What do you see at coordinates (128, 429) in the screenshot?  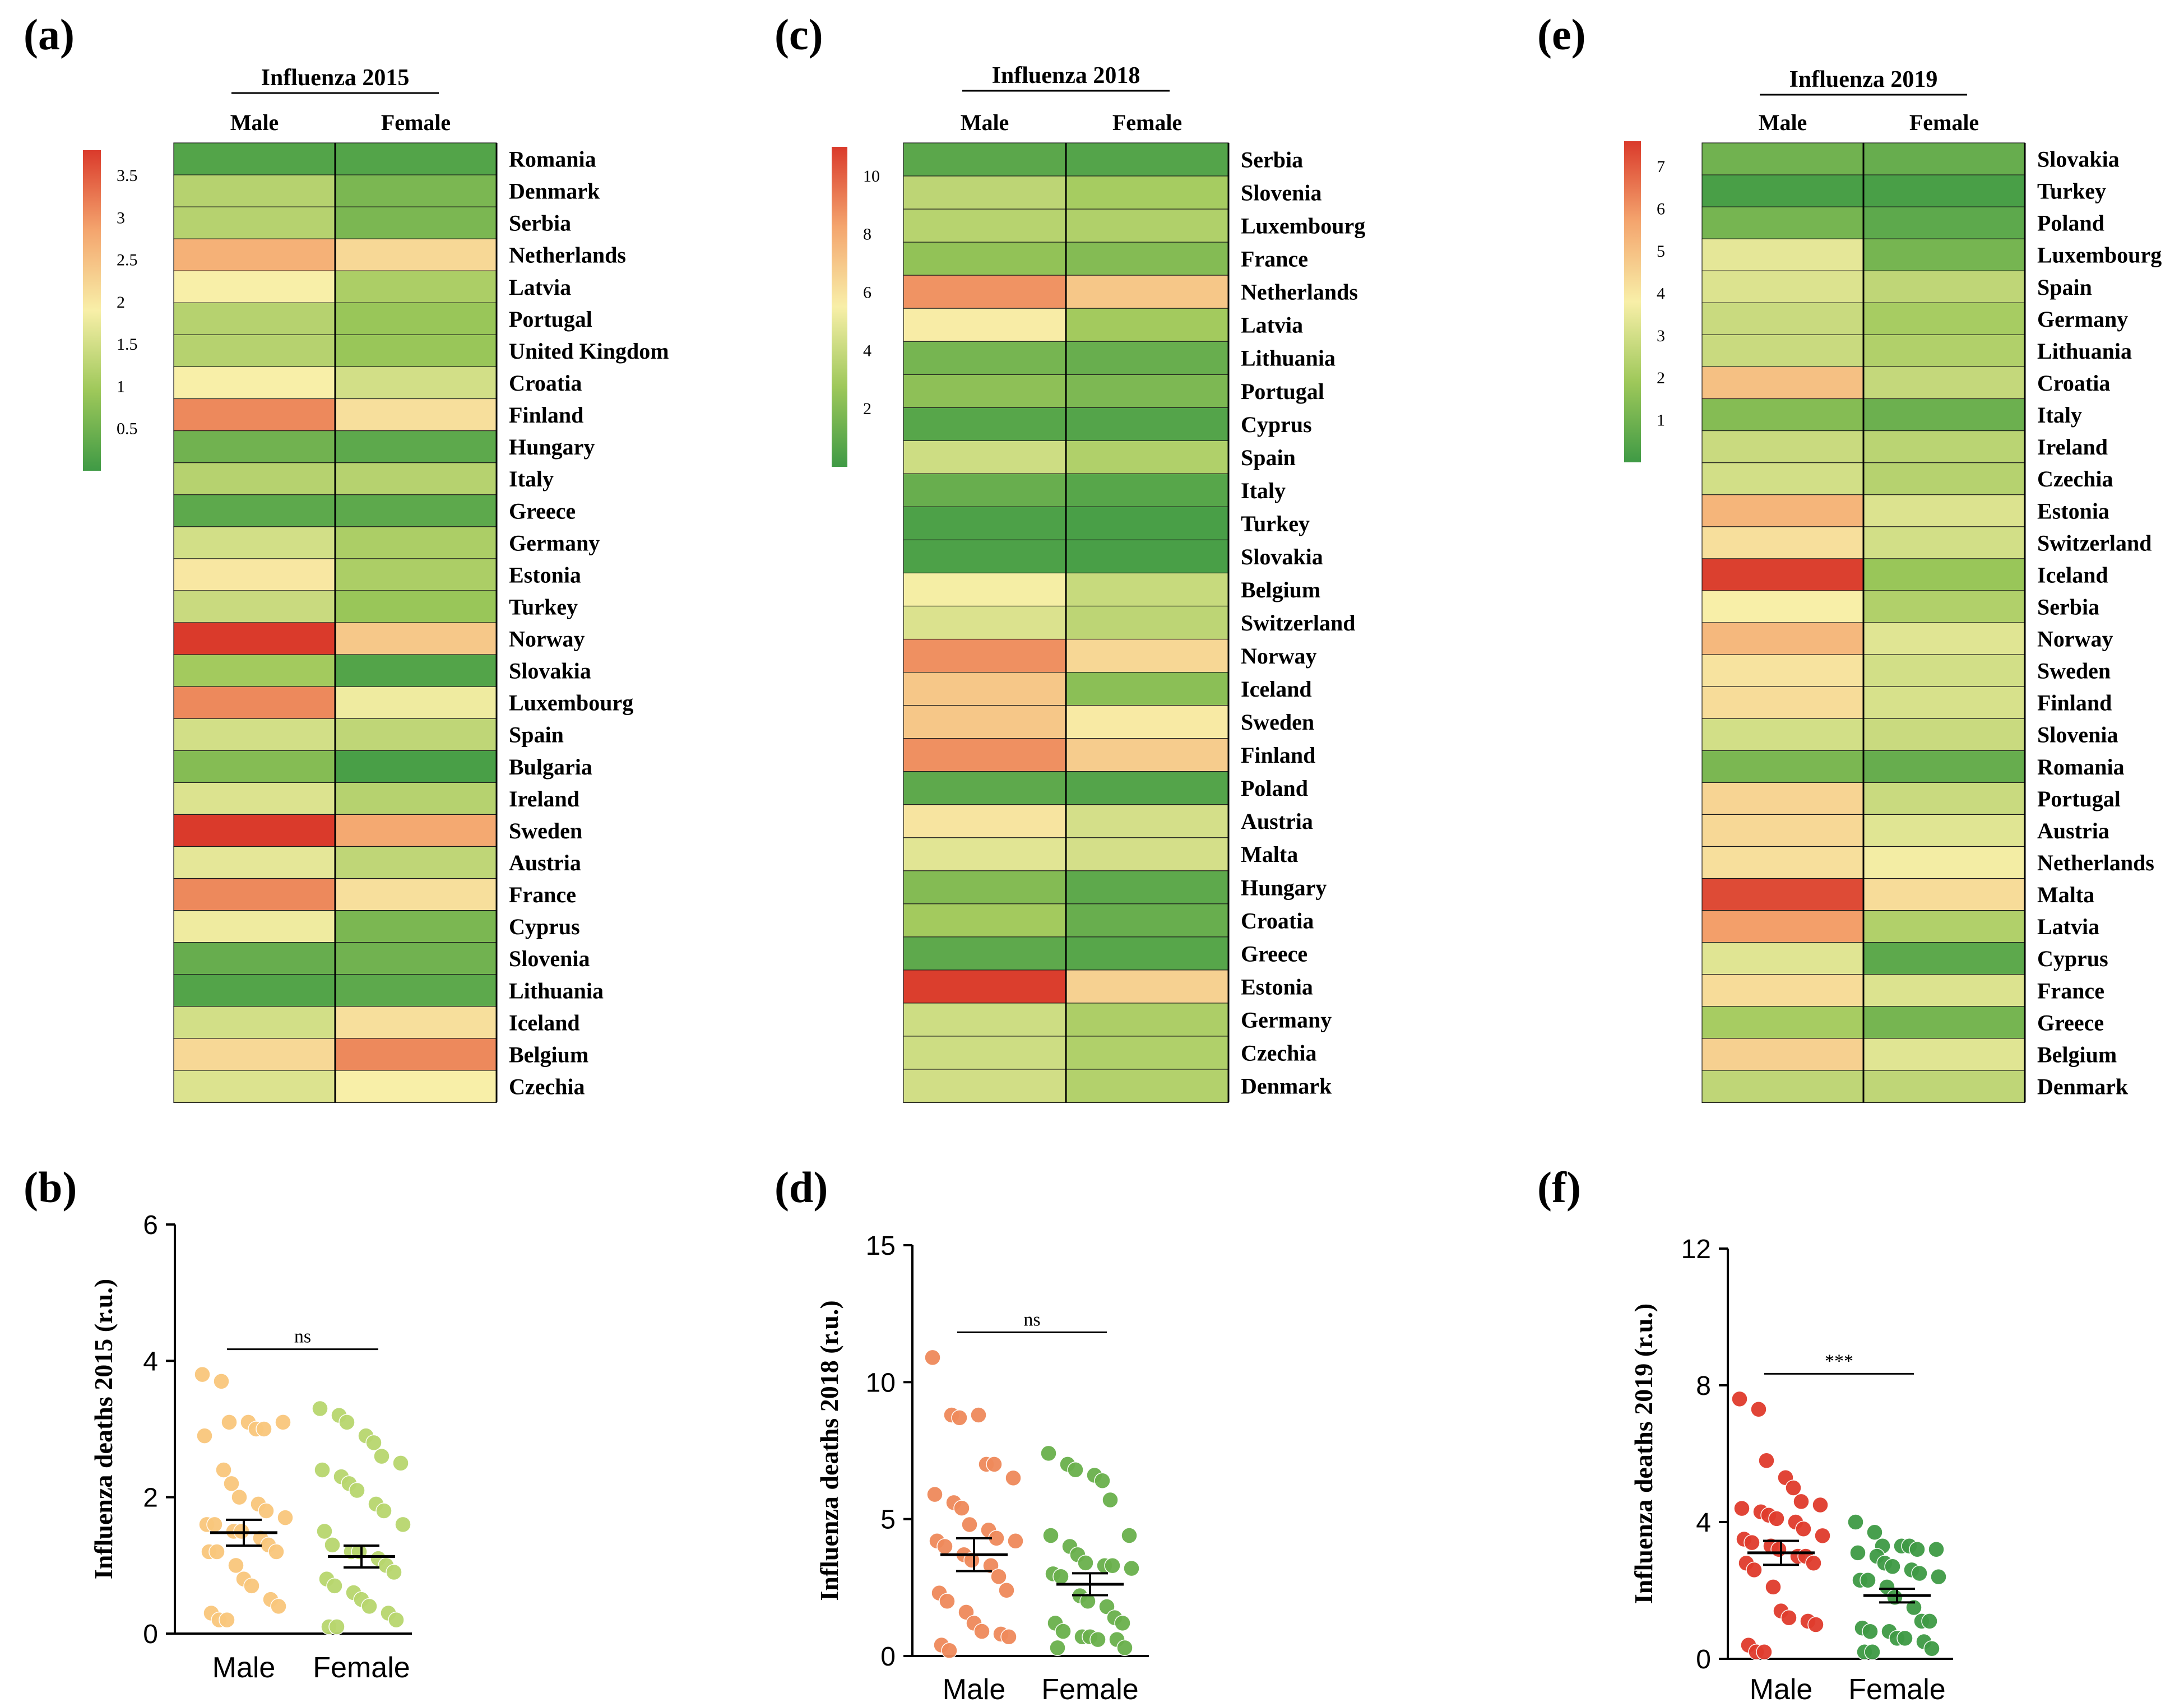 I see `colorbar-tick-label: 0.5` at bounding box center [128, 429].